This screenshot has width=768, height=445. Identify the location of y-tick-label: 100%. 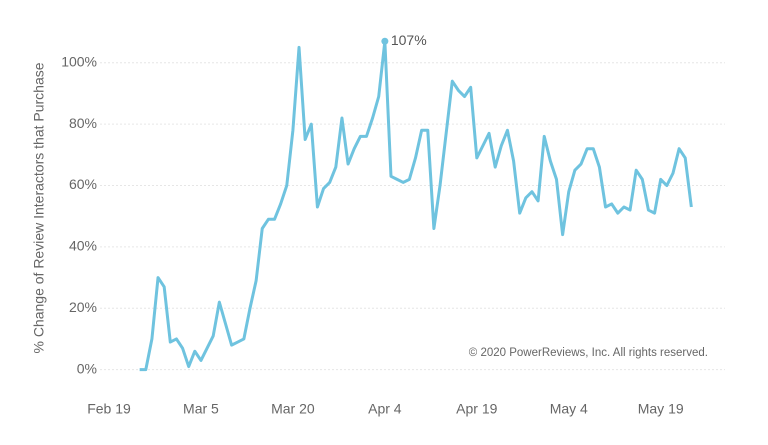
(79, 61).